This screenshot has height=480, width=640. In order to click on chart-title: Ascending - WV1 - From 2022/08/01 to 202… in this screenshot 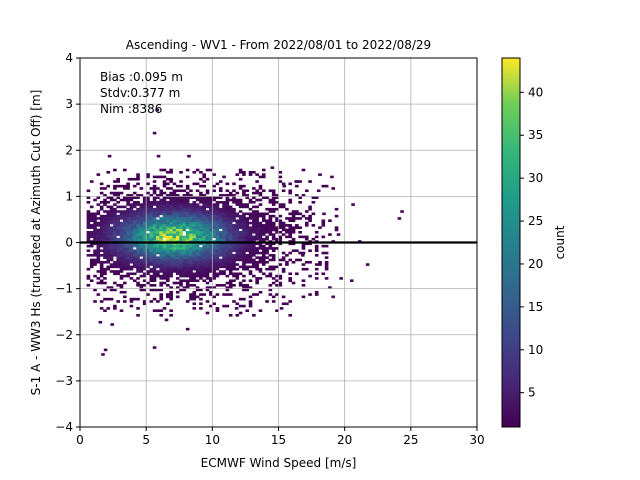, I will do `click(278, 45)`.